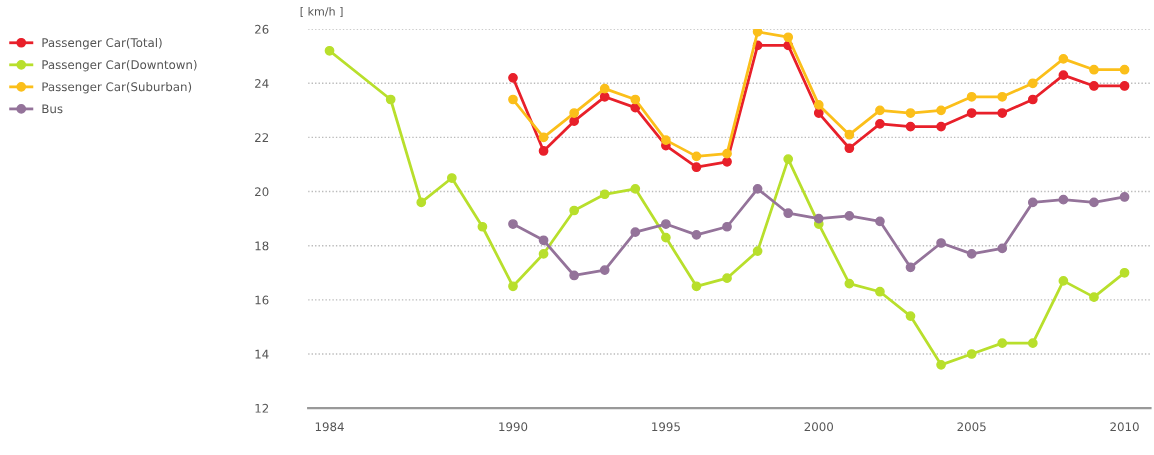 The height and width of the screenshot is (455, 1154). Describe the element at coordinates (262, 83) in the screenshot. I see `y-tick-label: 24` at that location.